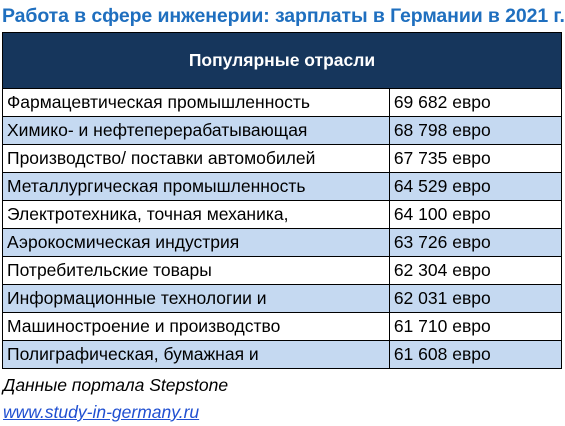  Describe the element at coordinates (196, 354) in the screenshot. I see `industry-cell: Полиграфическая, бумажная и` at that location.